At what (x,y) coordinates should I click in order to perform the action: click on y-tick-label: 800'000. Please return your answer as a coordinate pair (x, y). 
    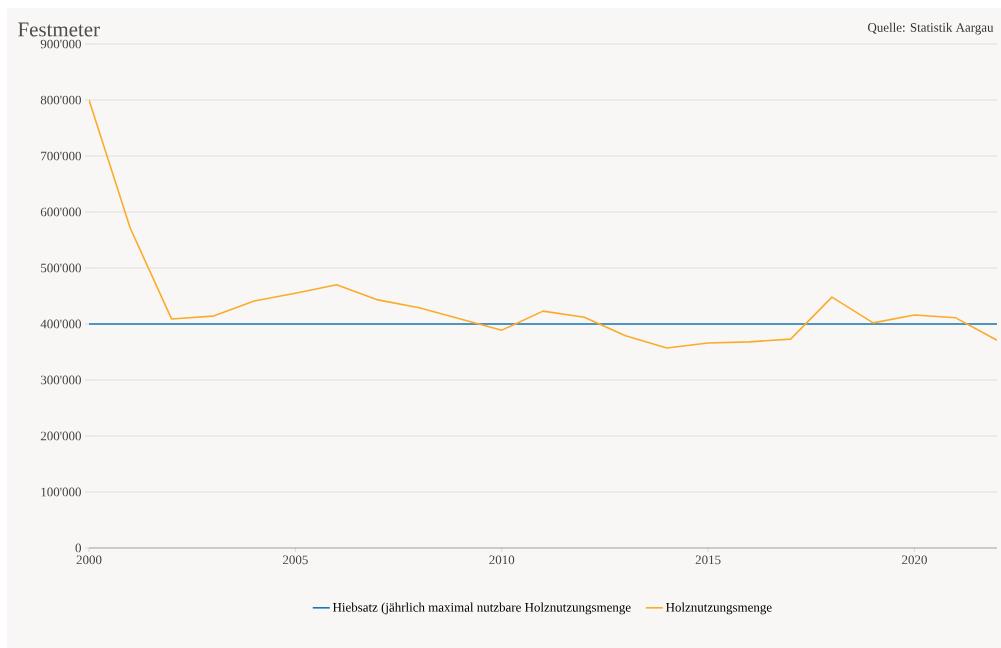
    Looking at the image, I should click on (60, 100).